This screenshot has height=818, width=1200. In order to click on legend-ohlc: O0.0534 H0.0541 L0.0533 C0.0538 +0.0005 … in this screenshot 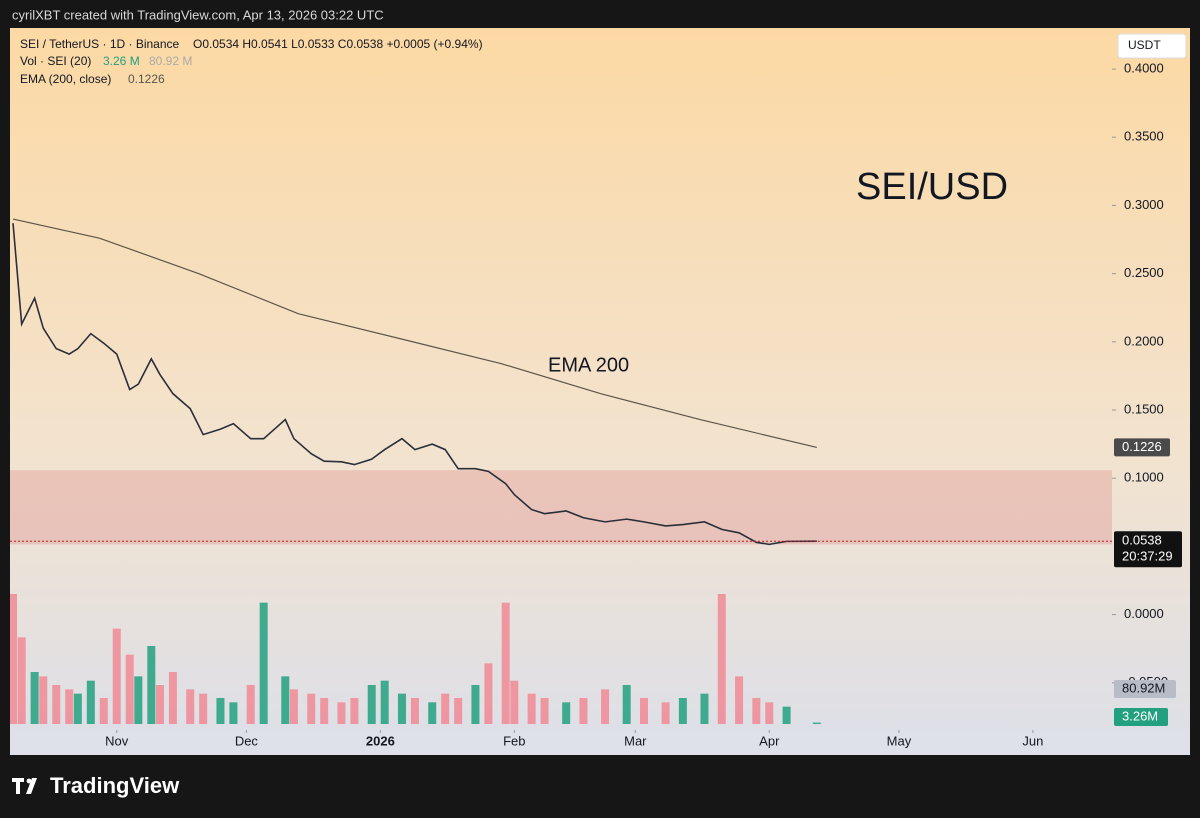, I will do `click(338, 44)`.